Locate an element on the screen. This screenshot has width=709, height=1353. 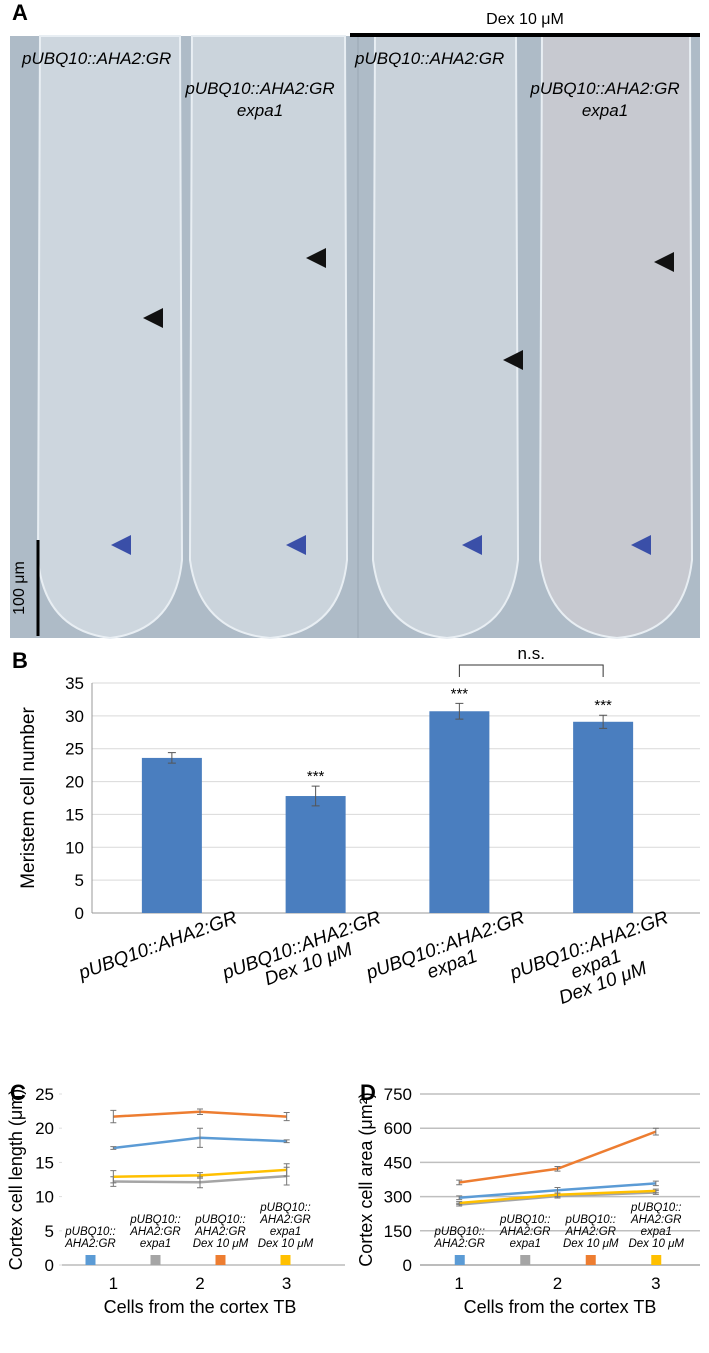
x-tick-label: pUBQ10::AHA2:GRexpa1Dex 10 μM is located at coordinates (595, 964).